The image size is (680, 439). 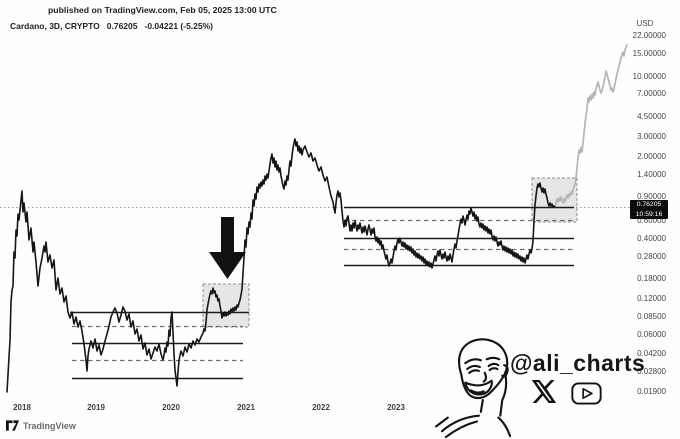 What do you see at coordinates (544, 391) in the screenshot?
I see `x-logo-icon` at bounding box center [544, 391].